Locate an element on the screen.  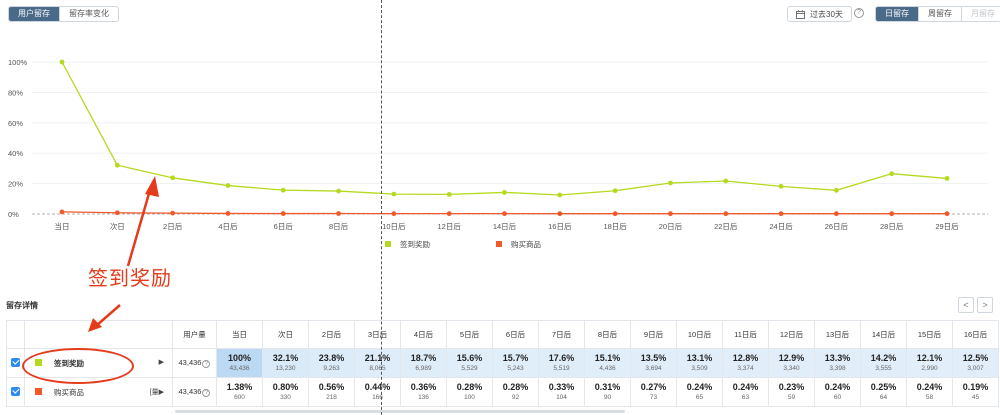
retention-cell: 23.8% 9,263 is located at coordinates (331, 363).